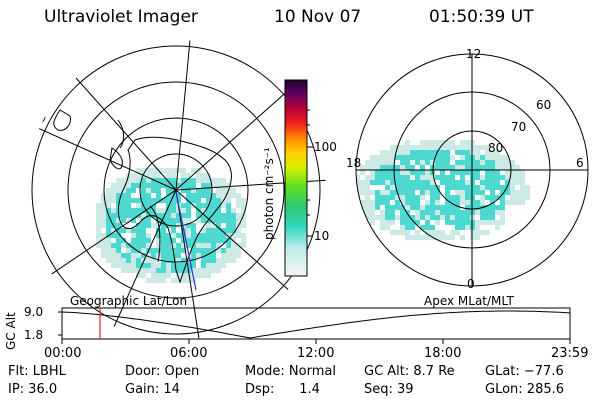  What do you see at coordinates (316, 324) in the screenshot?
I see `altitude-curve` at bounding box center [316, 324].